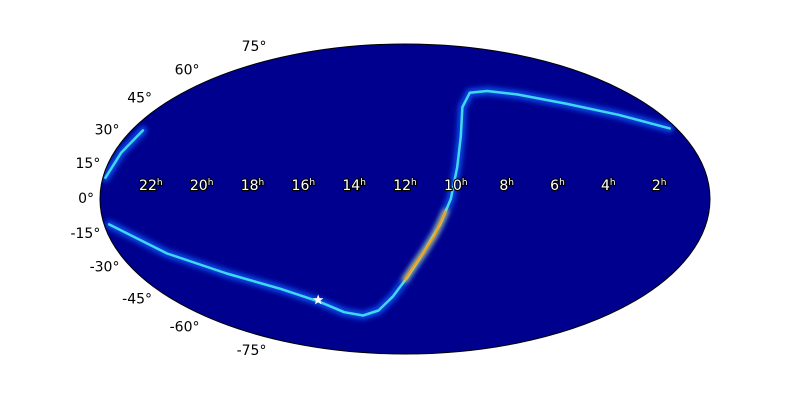 The width and height of the screenshot is (800, 400). Describe the element at coordinates (318, 299) in the screenshot. I see `star-marker` at that location.